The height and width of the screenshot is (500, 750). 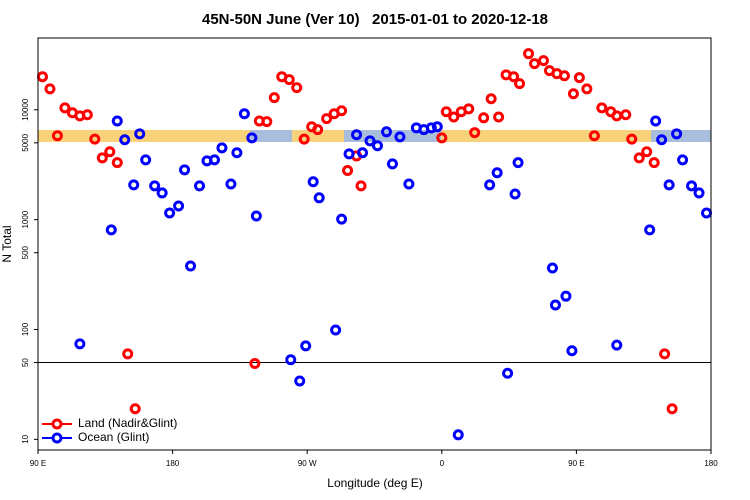 What do you see at coordinates (307, 463) in the screenshot?
I see `x-tick-label: 90 W` at bounding box center [307, 463].